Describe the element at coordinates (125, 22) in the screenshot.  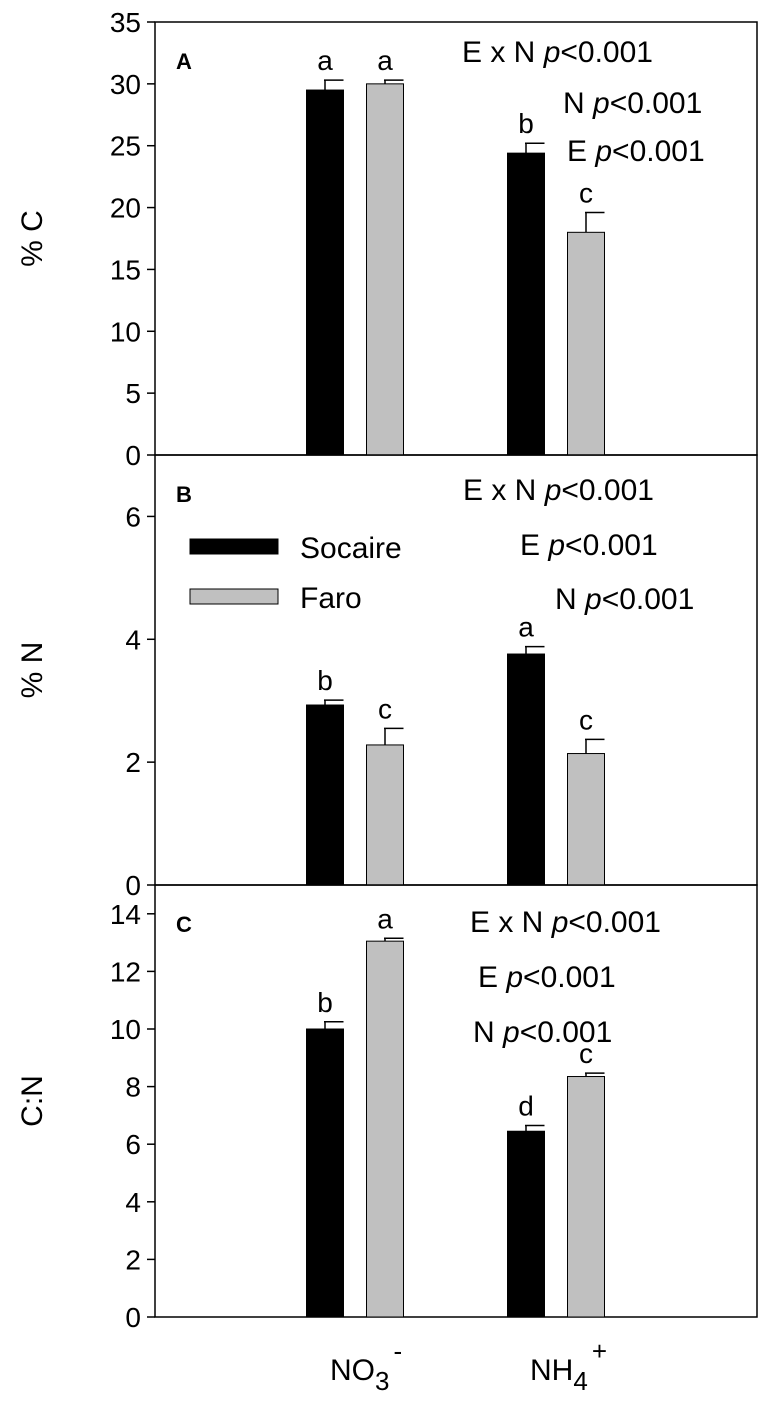
I see `y-tick-label: 35` at that location.